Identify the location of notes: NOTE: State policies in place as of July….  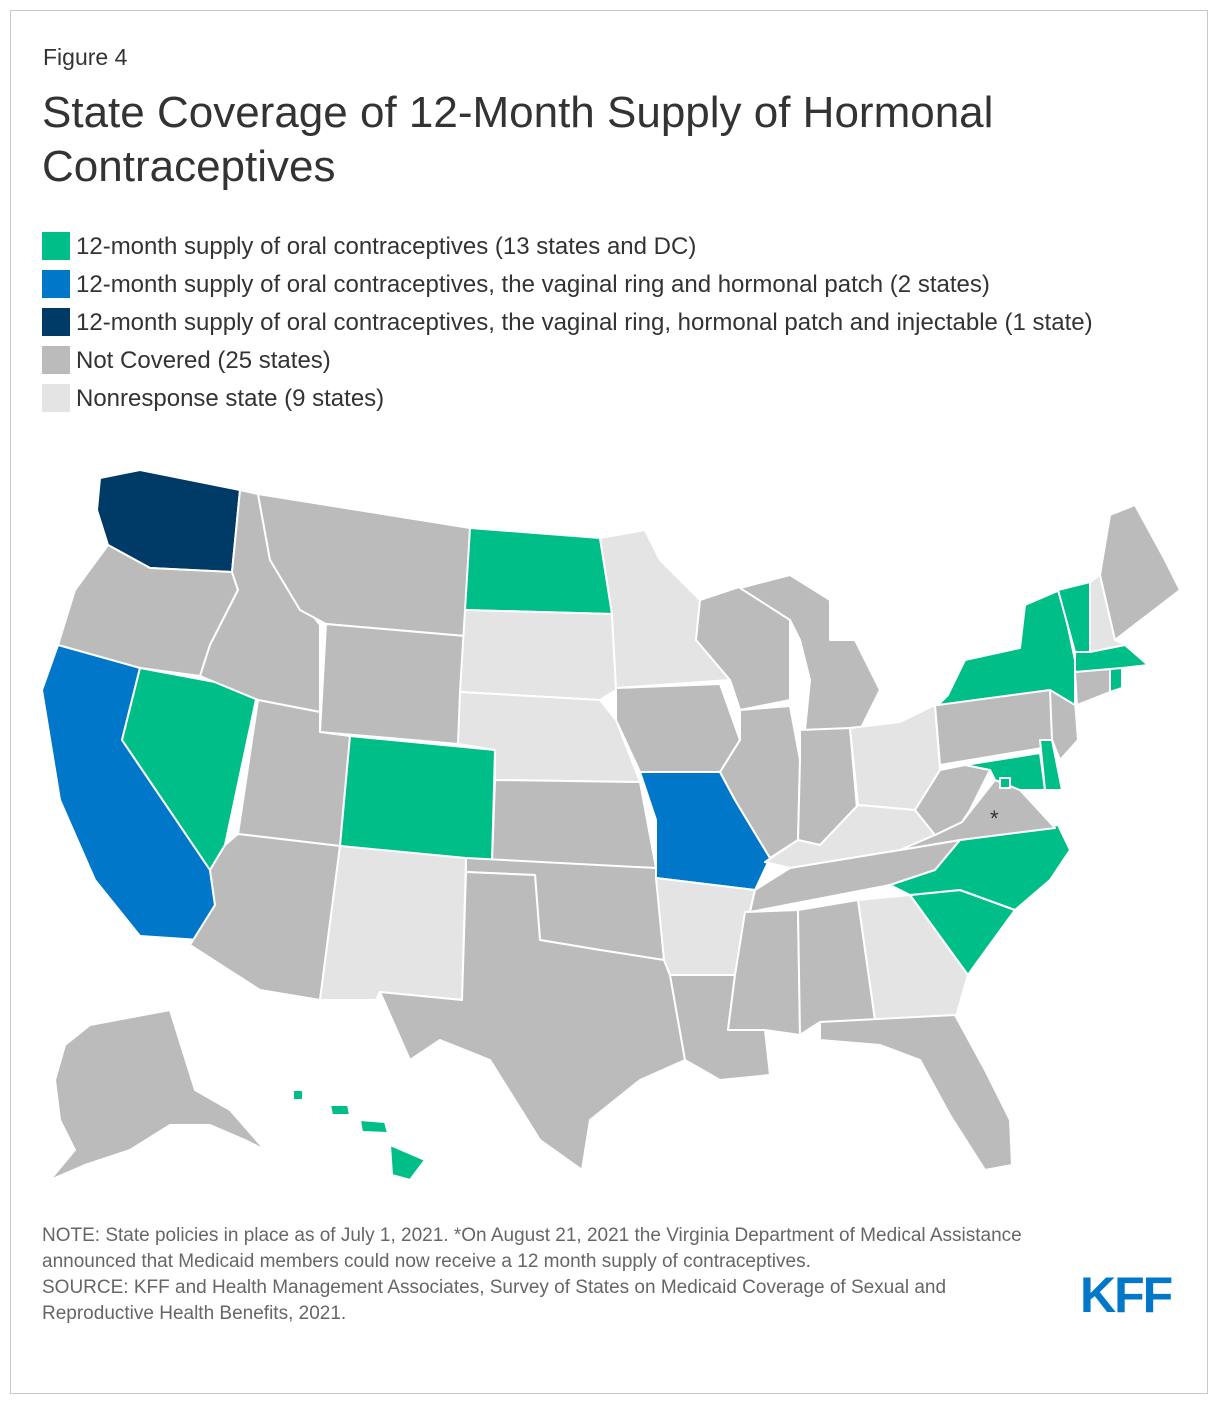
(547, 1275).